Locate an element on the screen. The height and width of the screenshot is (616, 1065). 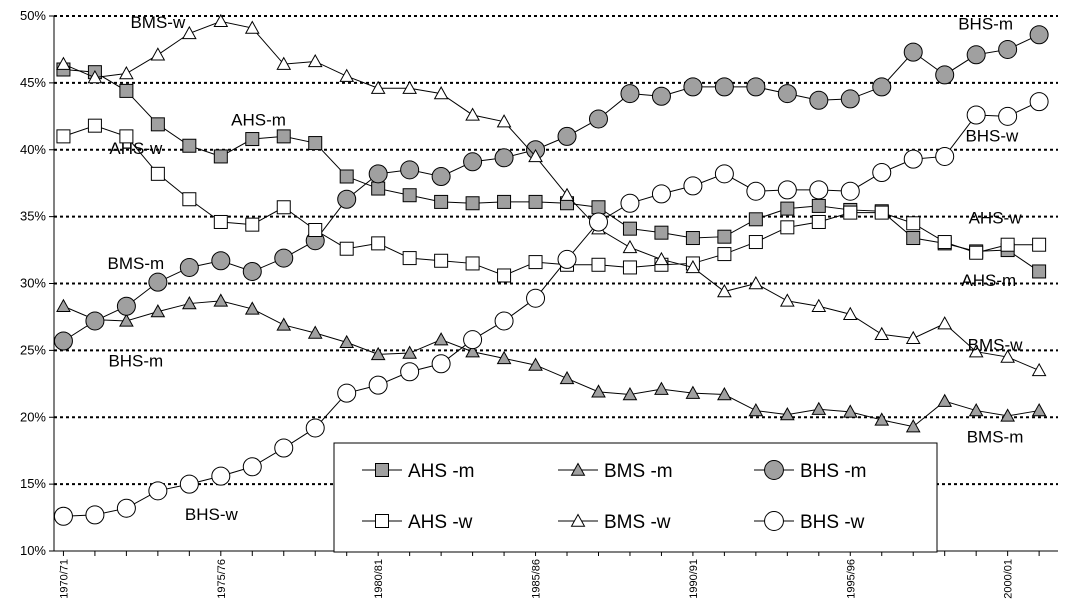
y-tick-label: 35% is located at coordinates (33, 216).